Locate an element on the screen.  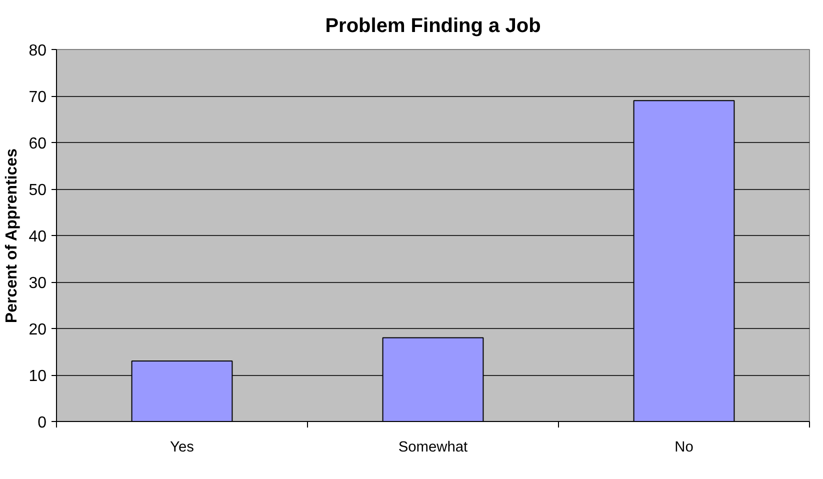
y-tick-label: 30 is located at coordinates (37, 283).